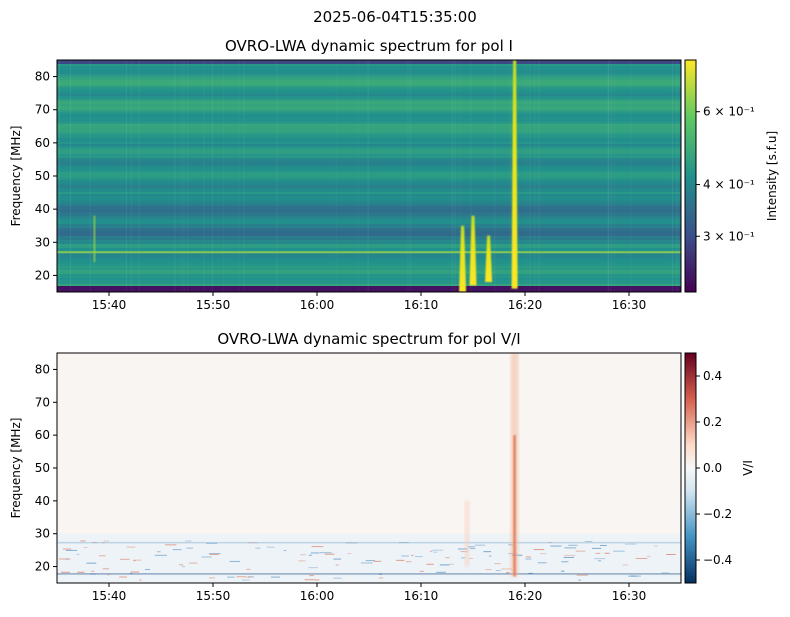 This screenshot has height=617, width=790. What do you see at coordinates (729, 185) in the screenshot?
I see `colorbar-tick-label: 4 × 10⁻¹` at bounding box center [729, 185].